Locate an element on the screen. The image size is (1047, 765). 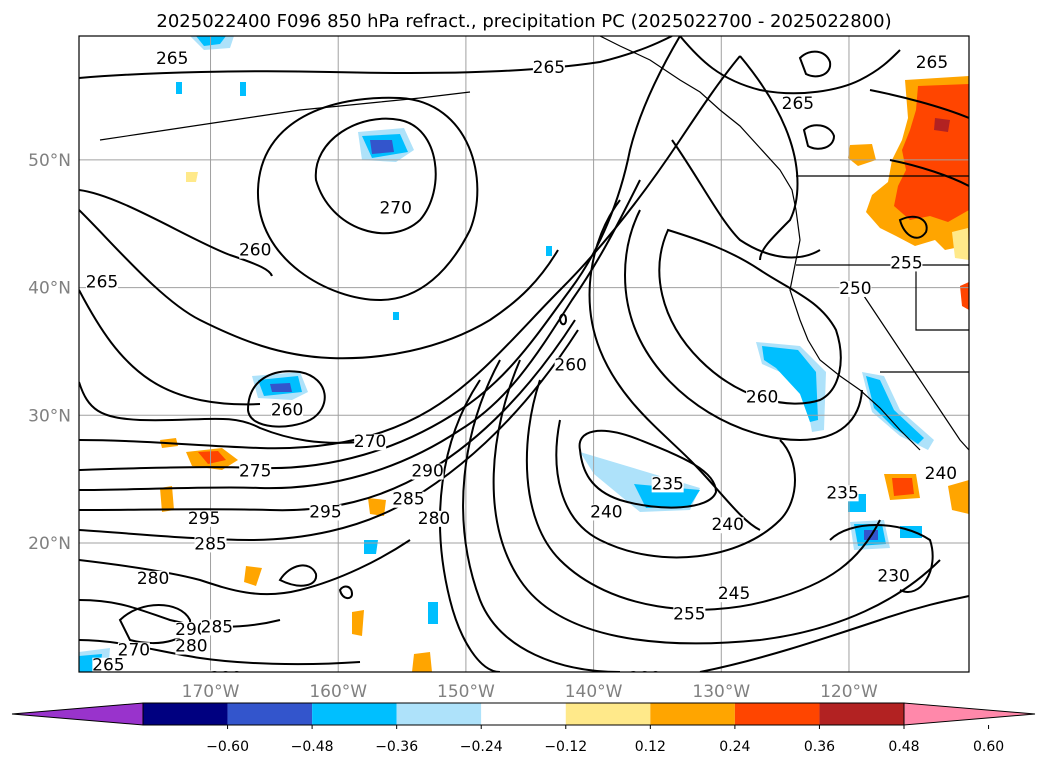
border is located at coordinates (942, 298).